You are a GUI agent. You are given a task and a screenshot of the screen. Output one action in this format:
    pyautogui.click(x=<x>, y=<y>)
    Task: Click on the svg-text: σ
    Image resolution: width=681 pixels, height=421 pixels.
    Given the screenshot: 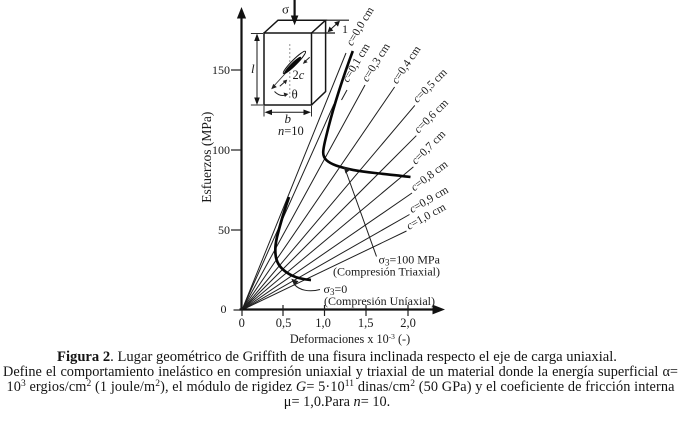 What is the action you would take?
    pyautogui.click(x=285, y=9)
    